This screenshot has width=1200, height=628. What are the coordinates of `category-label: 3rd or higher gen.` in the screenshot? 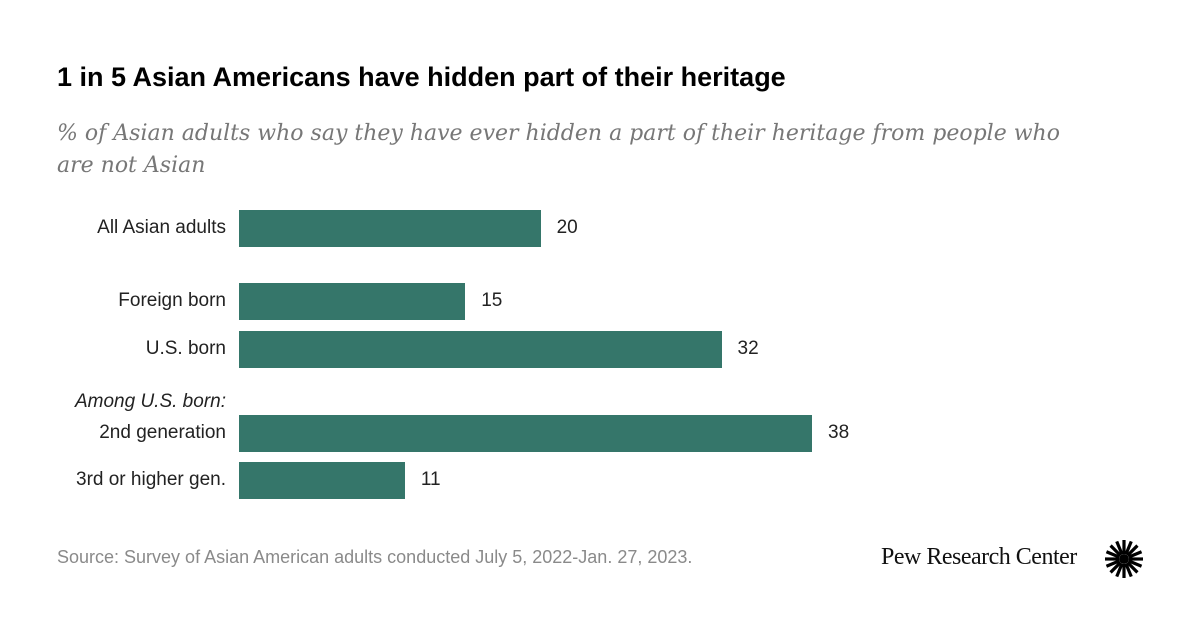 It's located at (151, 479).